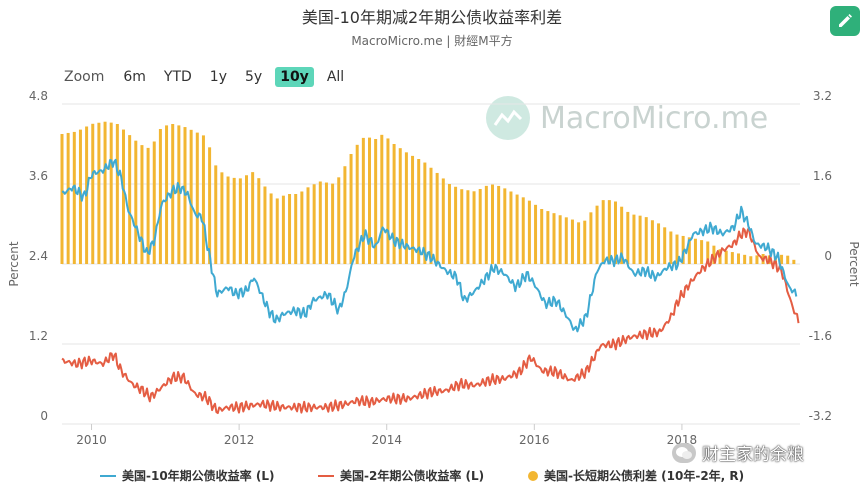 Image resolution: width=864 pixels, height=487 pixels. I want to click on edit-button, so click(845, 21).